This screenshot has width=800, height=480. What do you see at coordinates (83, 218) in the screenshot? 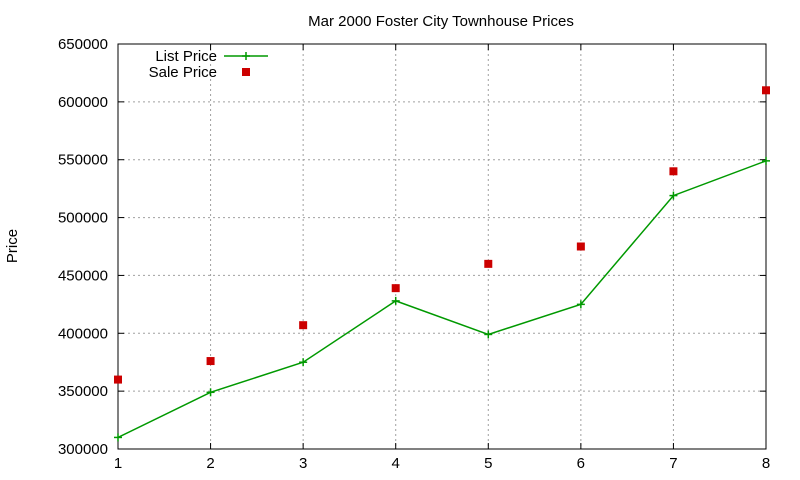
I see `y-tick-label: 500000` at bounding box center [83, 218].